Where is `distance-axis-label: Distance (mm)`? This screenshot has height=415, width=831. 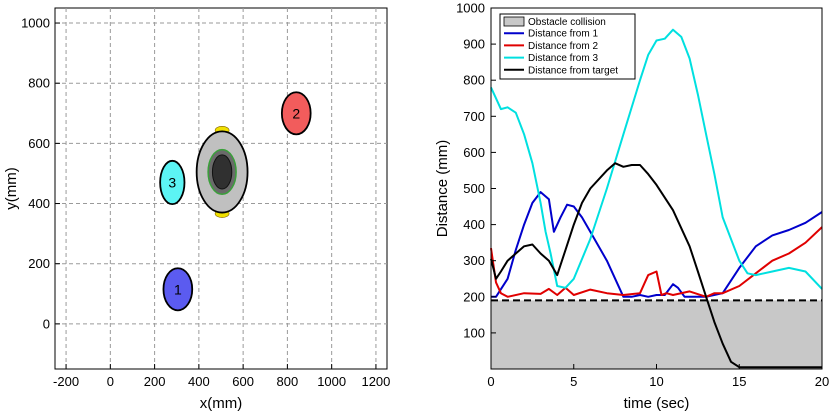
distance-axis-label: Distance (mm) is located at coordinates (442, 189).